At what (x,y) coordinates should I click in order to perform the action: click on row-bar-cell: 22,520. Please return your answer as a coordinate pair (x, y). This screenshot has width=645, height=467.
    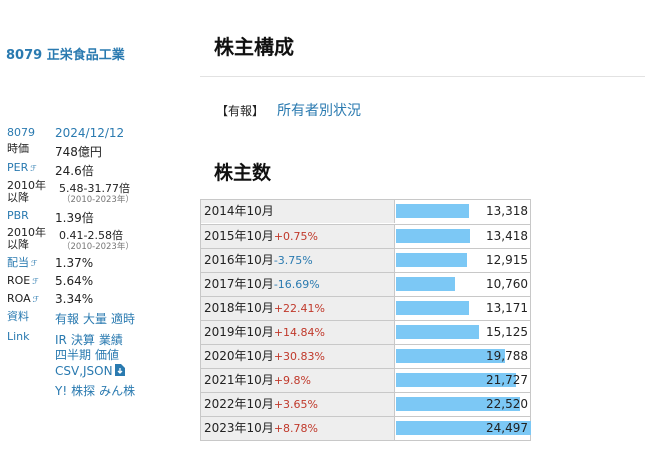
    Looking at the image, I should click on (463, 404).